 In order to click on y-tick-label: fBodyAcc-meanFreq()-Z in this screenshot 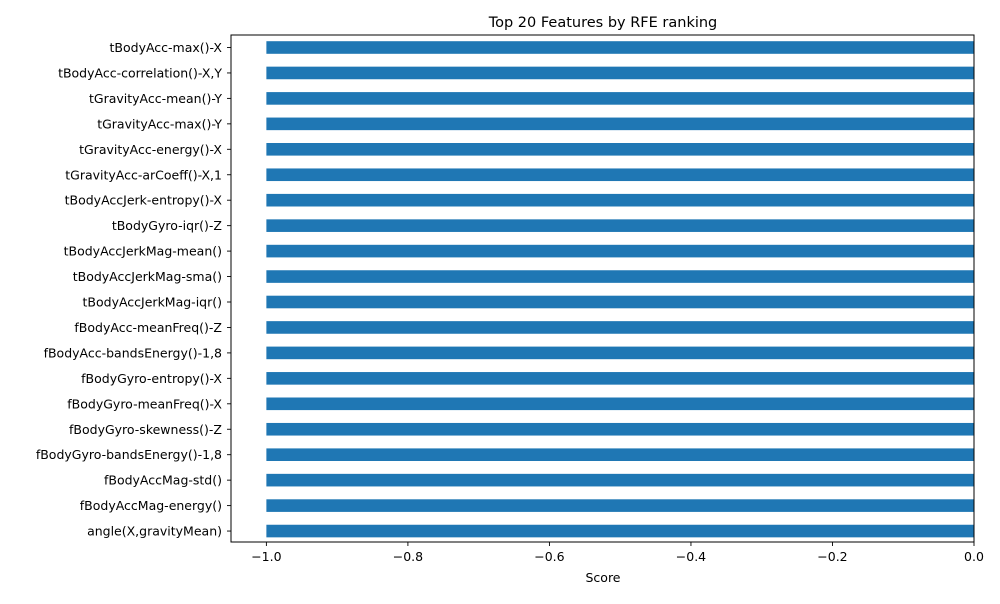, I will do `click(148, 327)`.